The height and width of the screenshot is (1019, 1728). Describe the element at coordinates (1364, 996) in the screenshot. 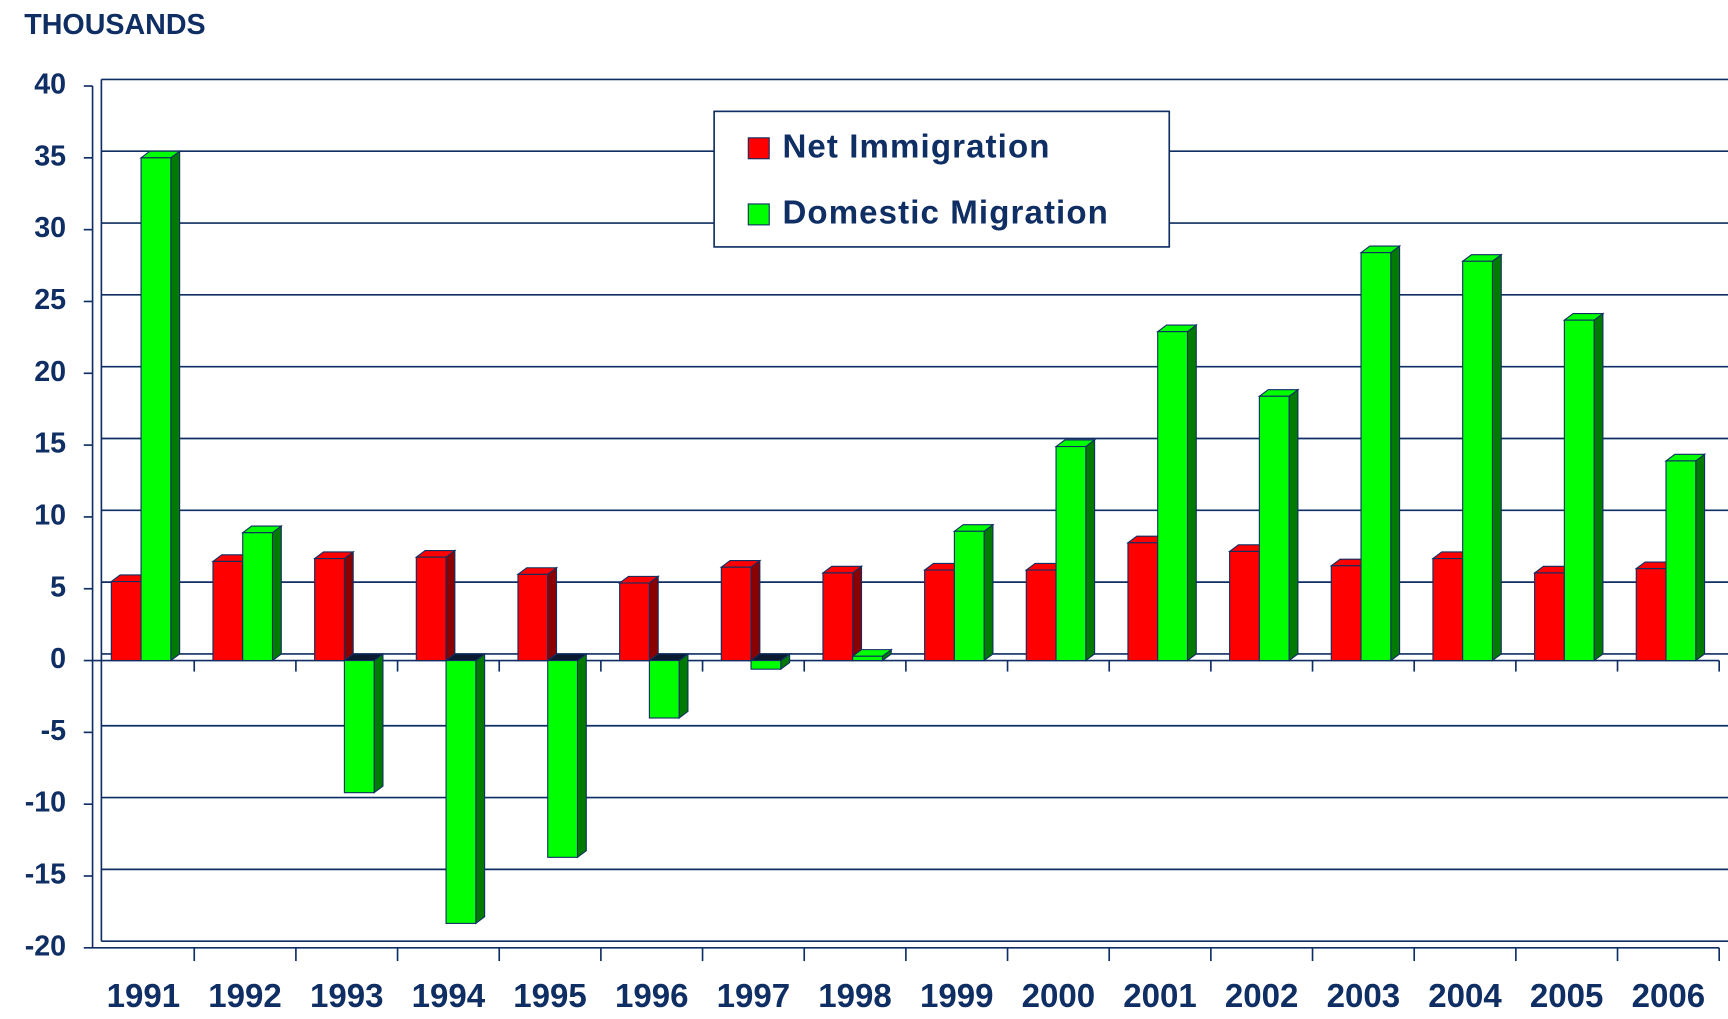

I see `x-tick-label: 2003` at that location.